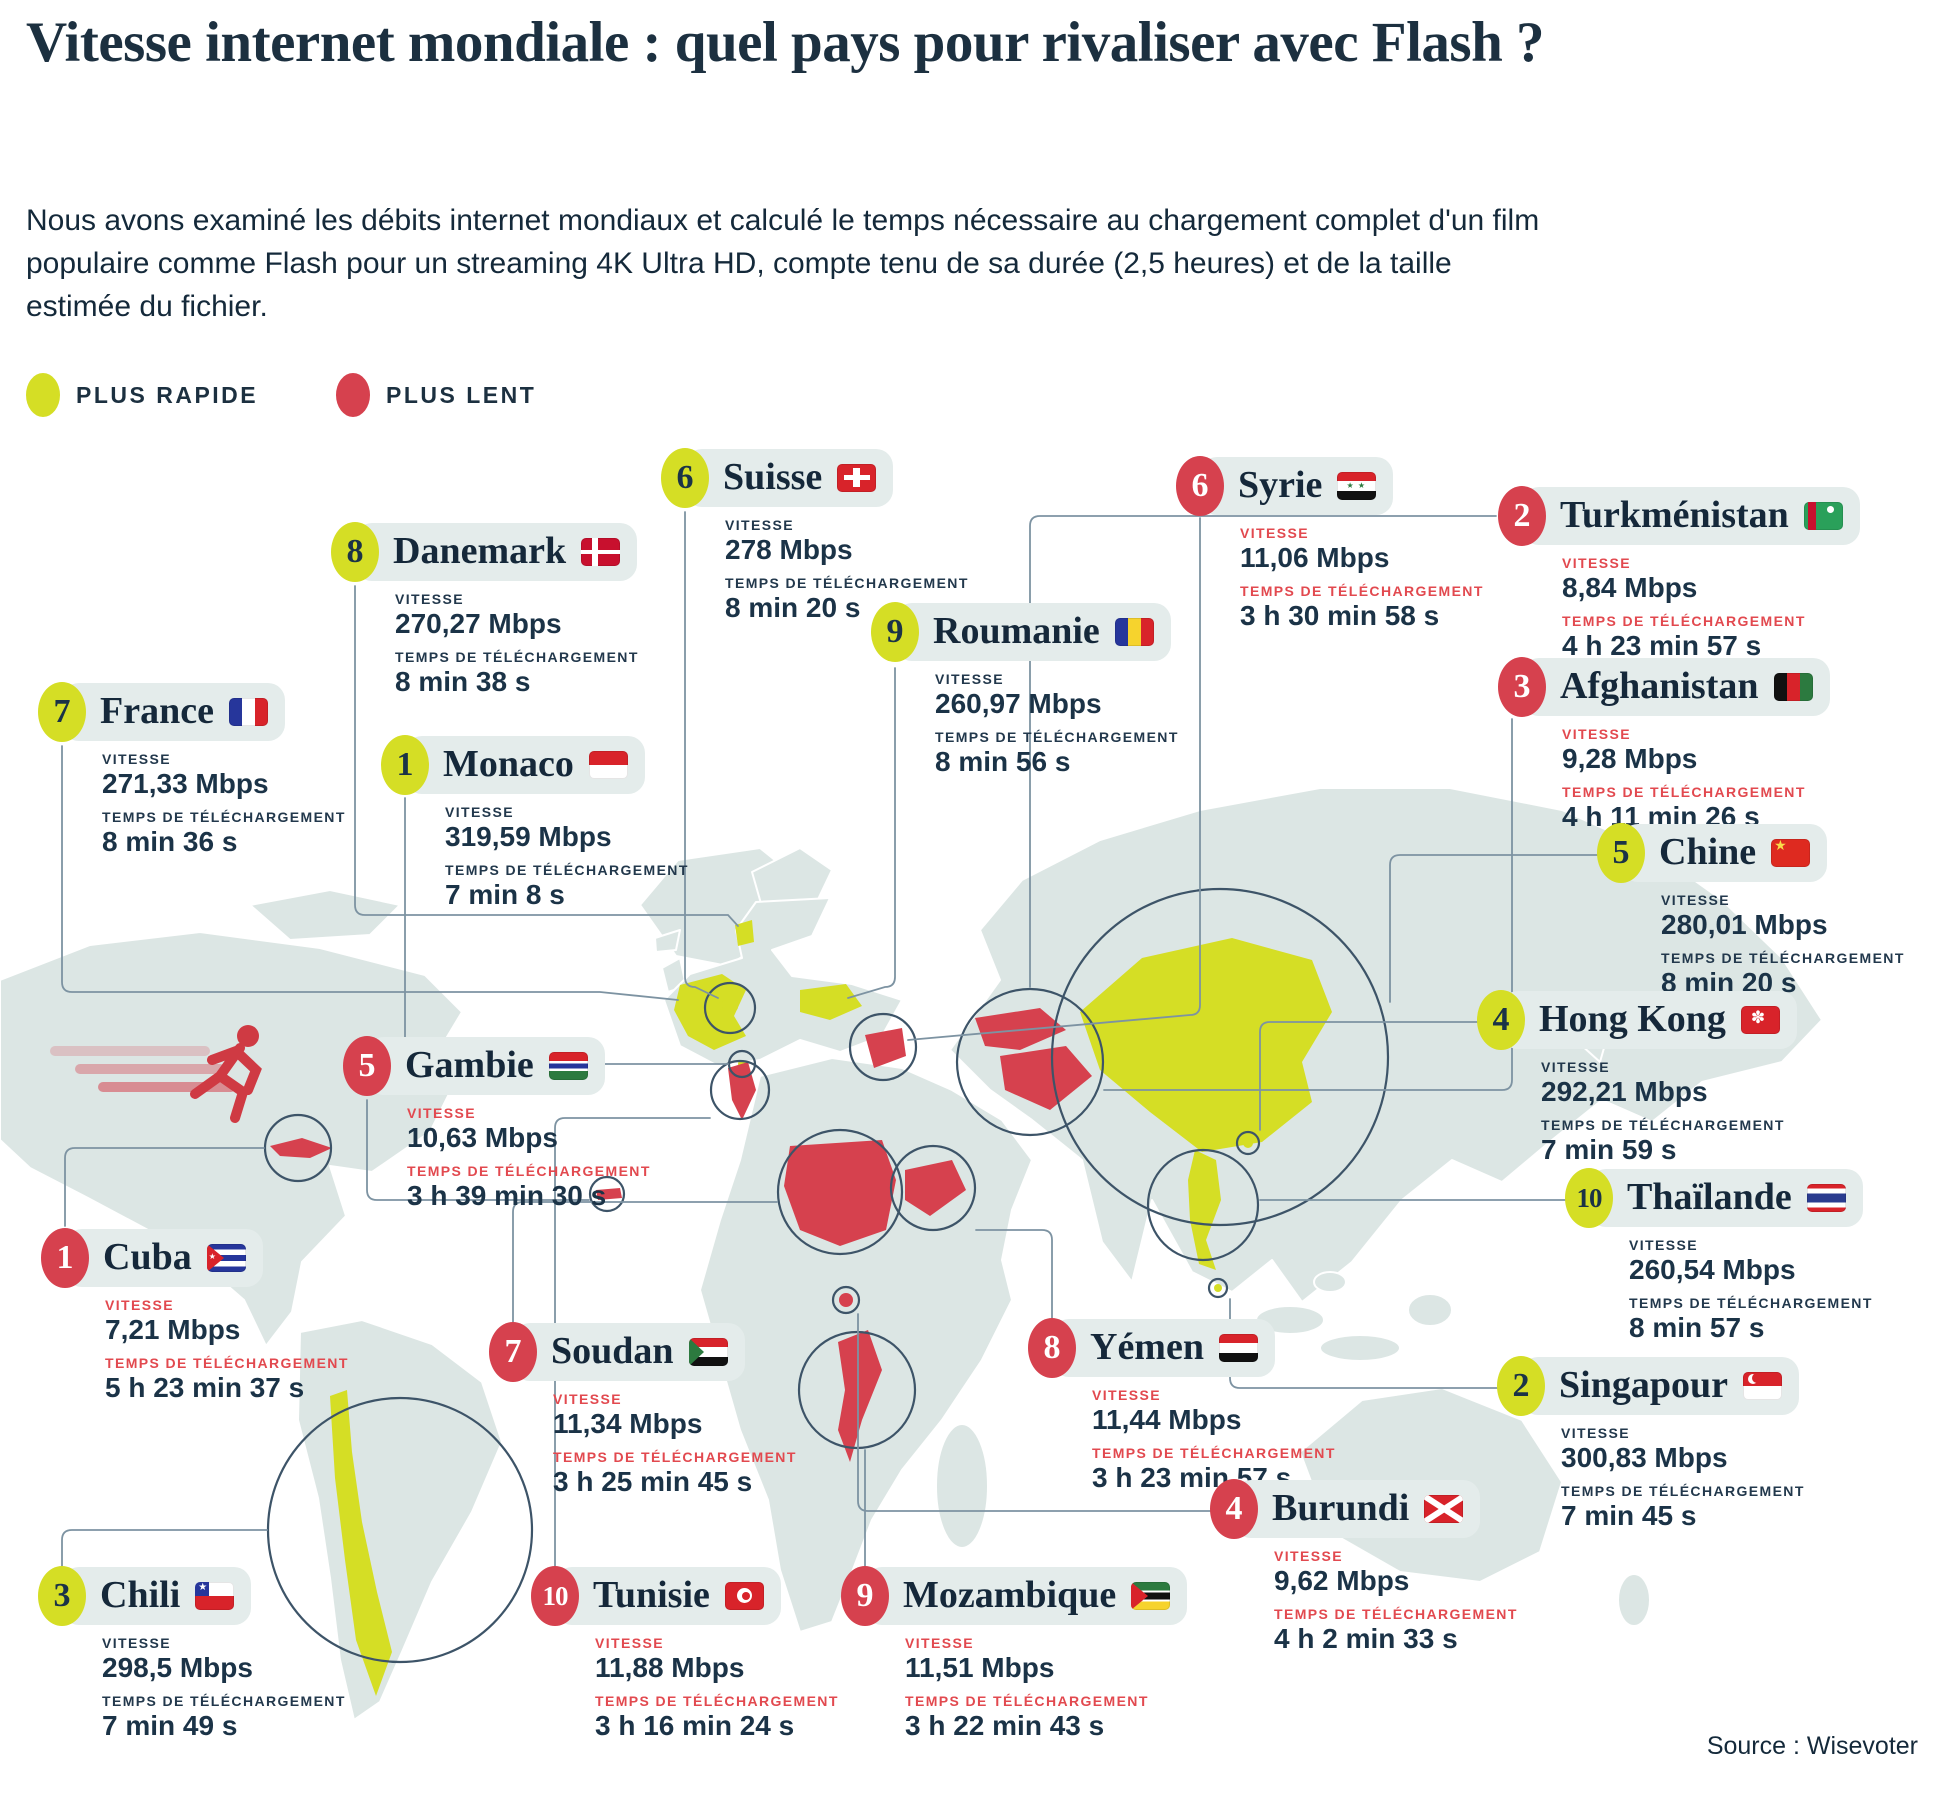  What do you see at coordinates (1589, 1198) in the screenshot?
I see `rank-badge: 10` at bounding box center [1589, 1198].